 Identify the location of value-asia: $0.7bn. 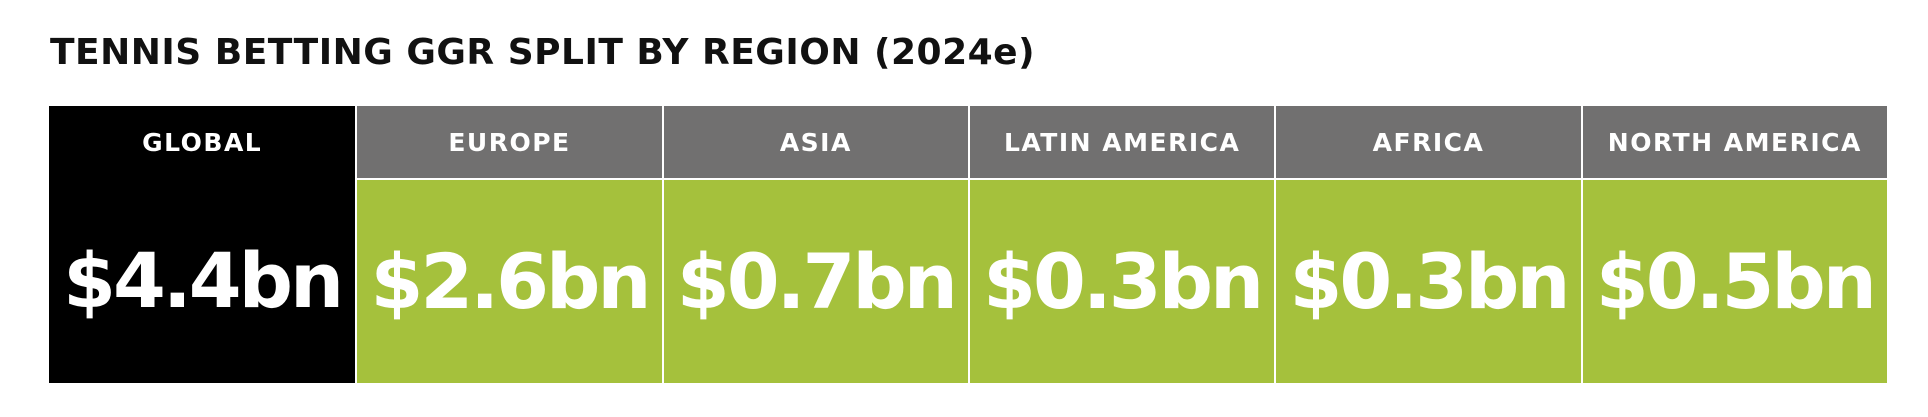
(814, 280).